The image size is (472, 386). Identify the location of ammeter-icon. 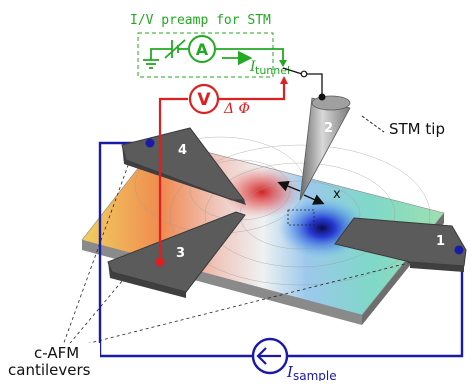
(202, 49).